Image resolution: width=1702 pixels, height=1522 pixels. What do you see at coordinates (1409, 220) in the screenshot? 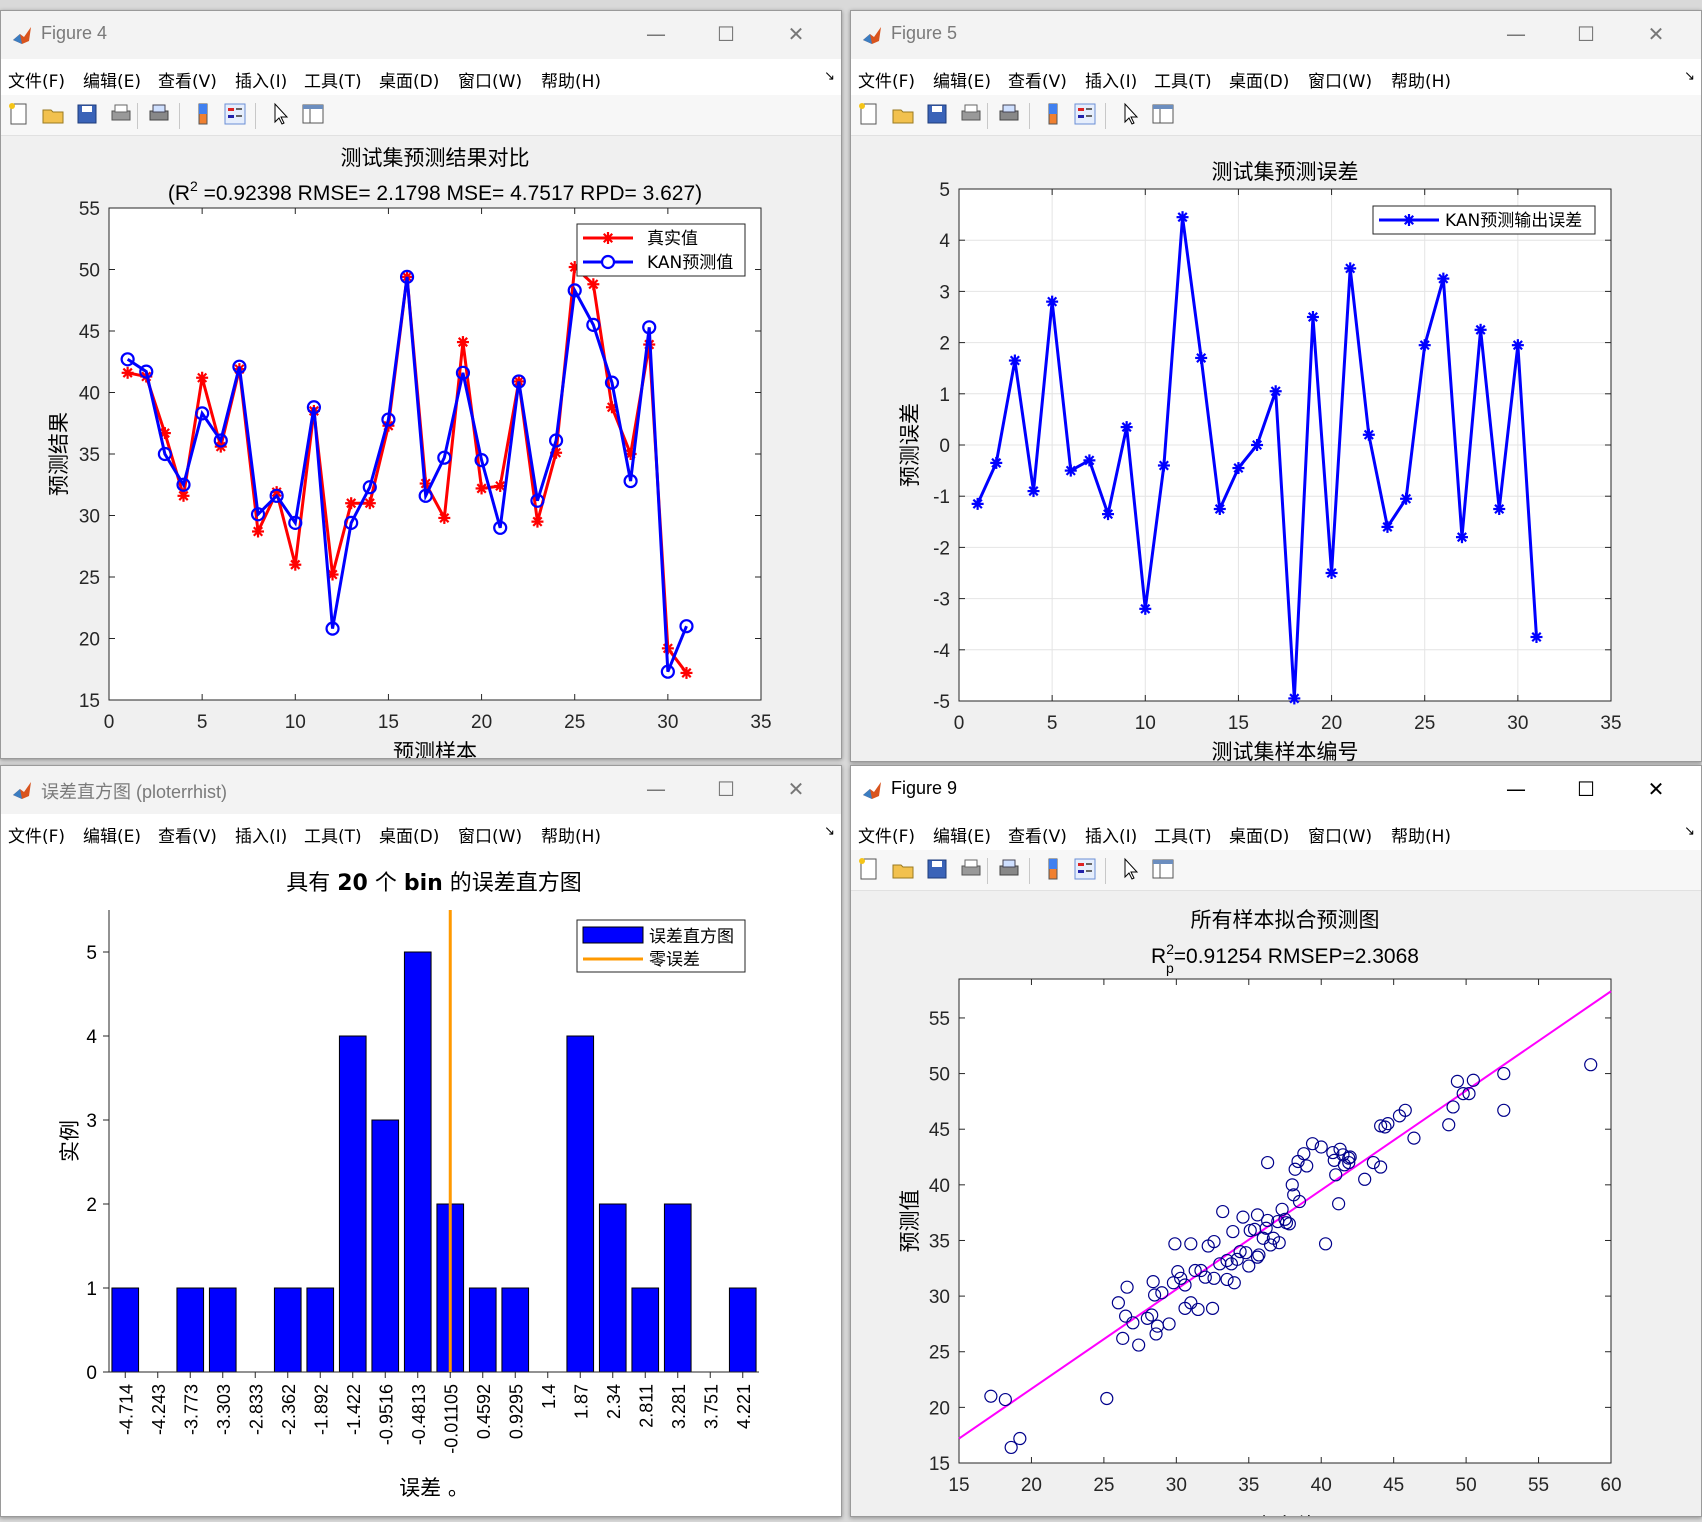
I see `fig5-legend-marker` at bounding box center [1409, 220].